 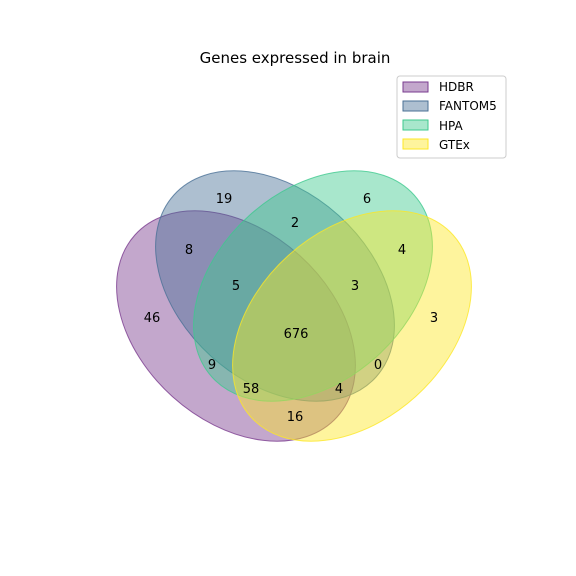 What do you see at coordinates (295, 417) in the screenshot?
I see `count-hdbr-gtex: 16` at bounding box center [295, 417].